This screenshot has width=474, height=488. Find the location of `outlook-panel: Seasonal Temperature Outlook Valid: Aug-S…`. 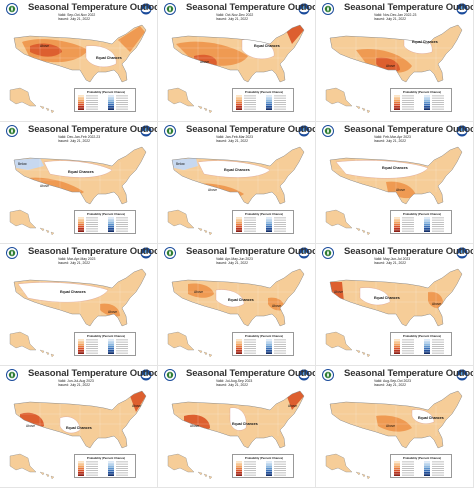

outlook-panel: Seasonal Temperature Outlook Valid: Aug-S… is located at coordinates (395, 427).